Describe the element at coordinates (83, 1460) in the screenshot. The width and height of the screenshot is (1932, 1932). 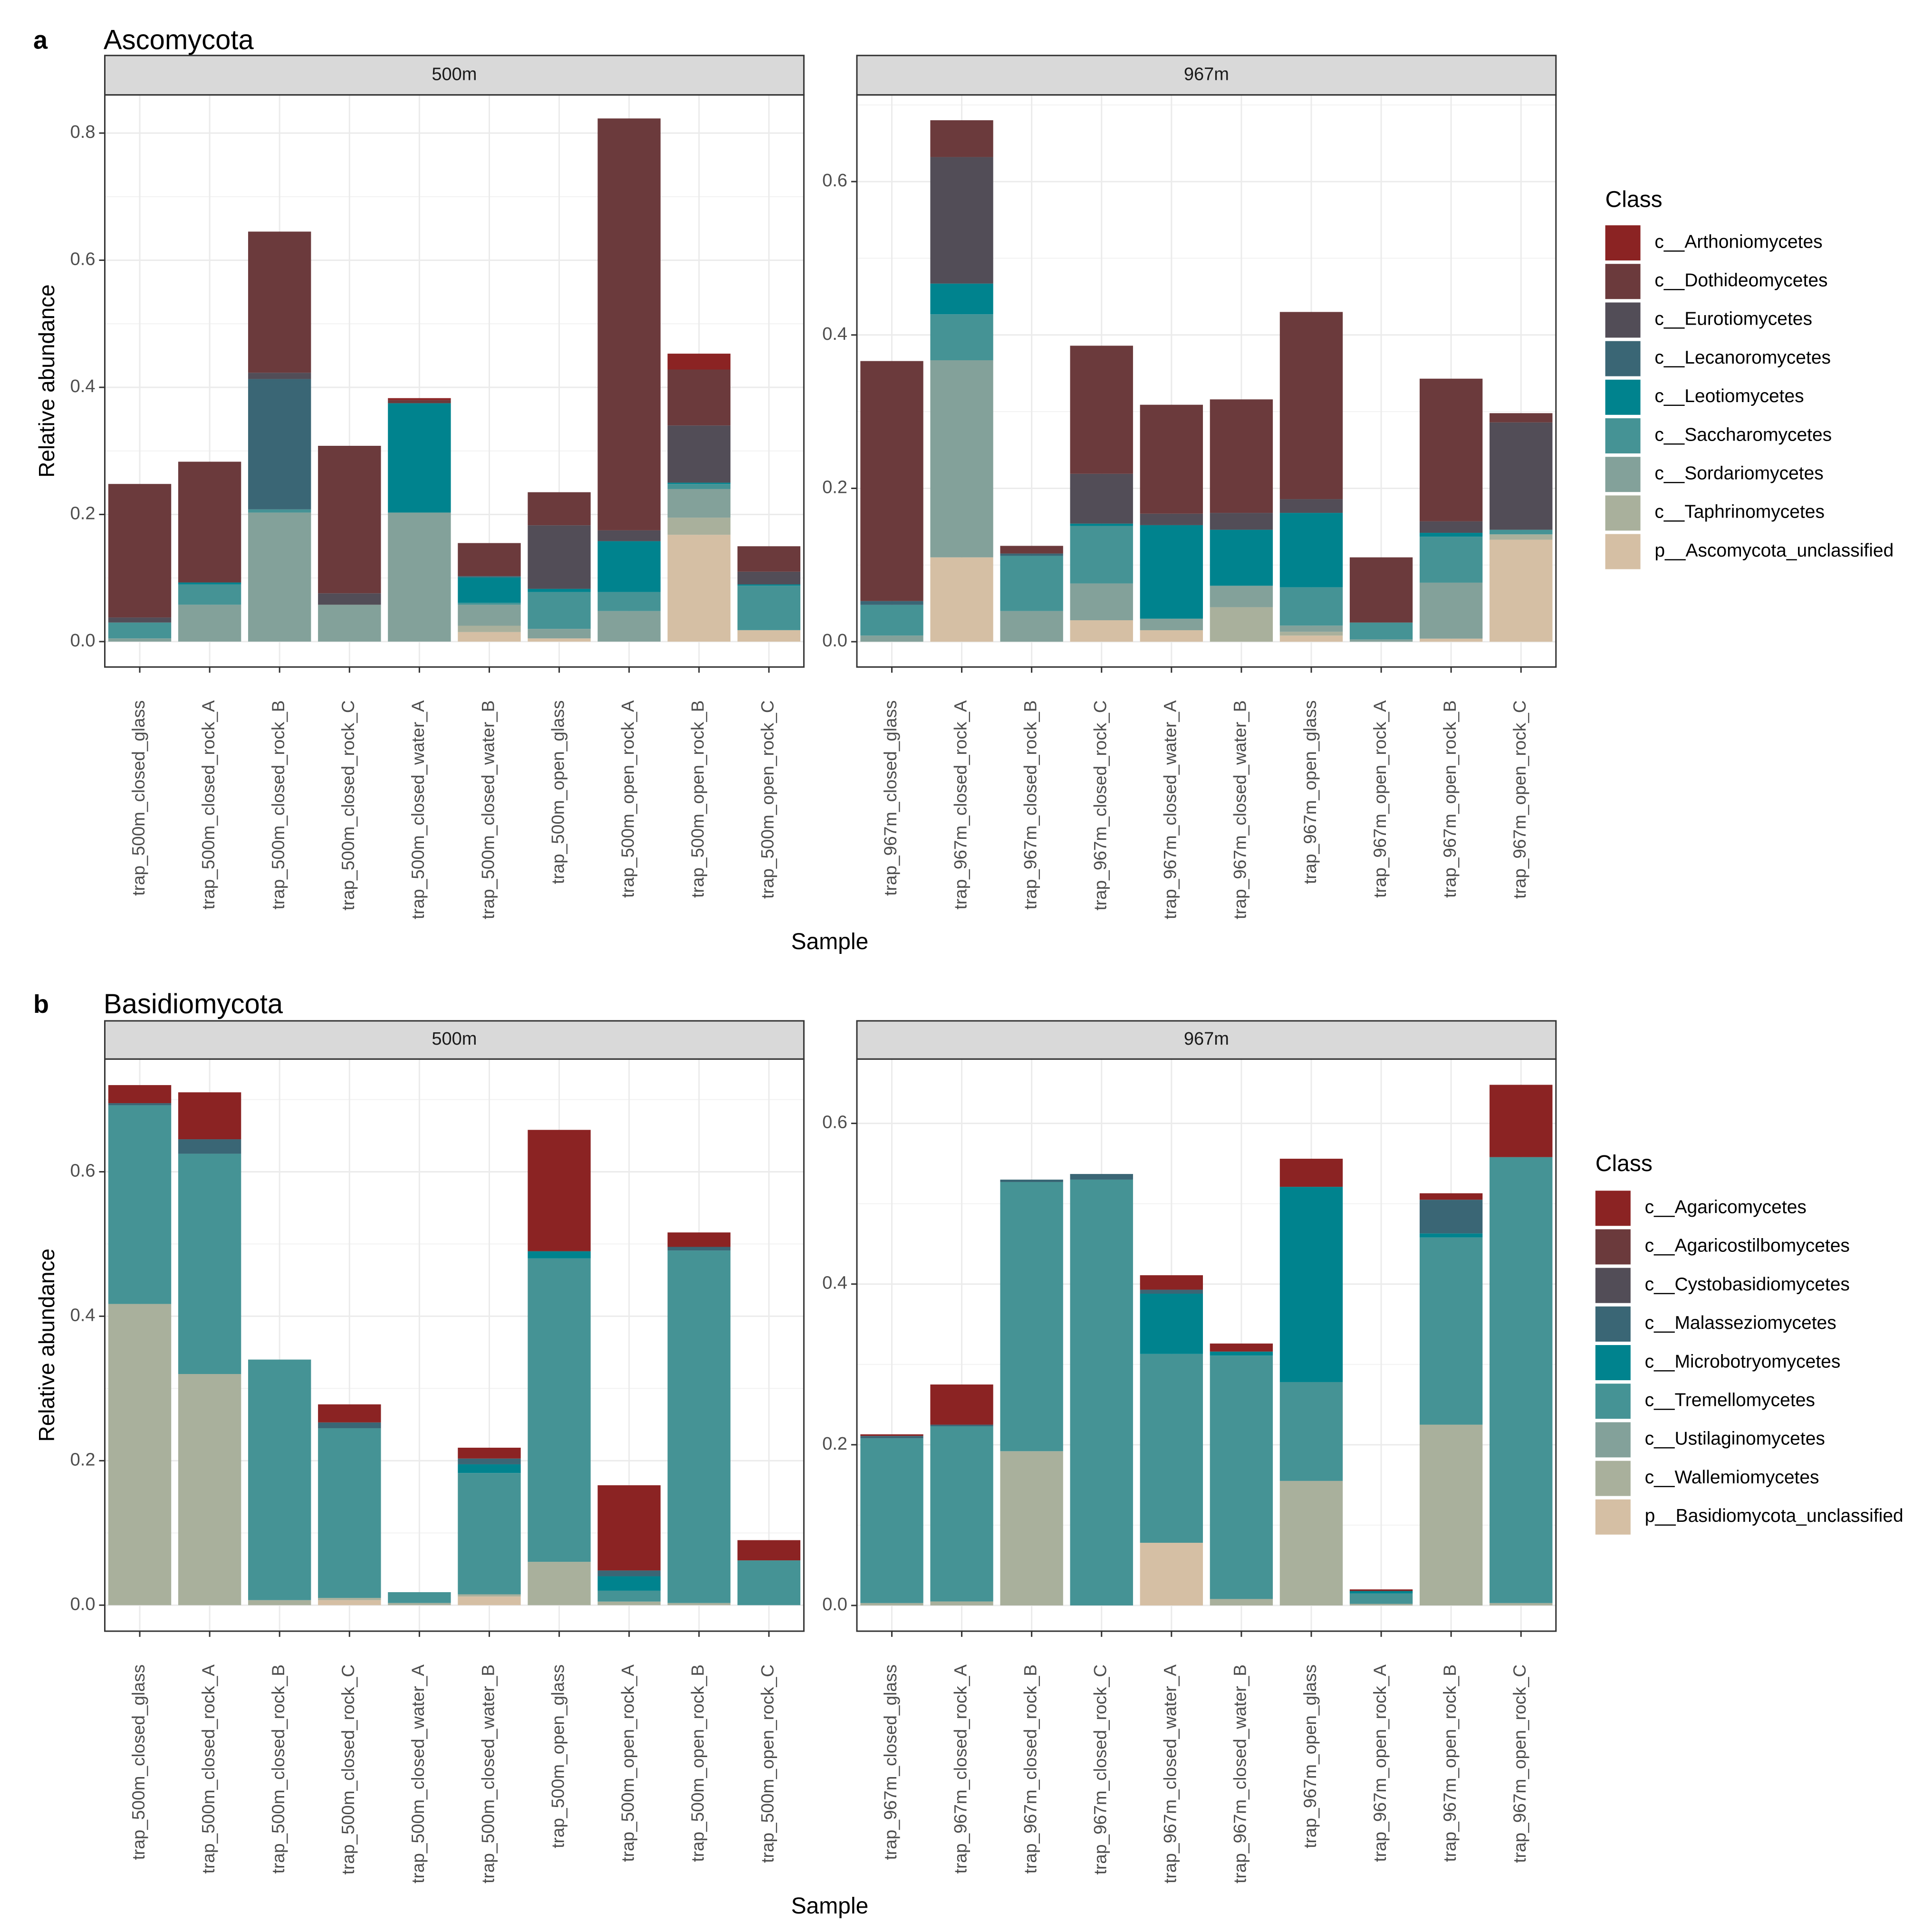
I see `y-tick-label: 0.2` at that location.